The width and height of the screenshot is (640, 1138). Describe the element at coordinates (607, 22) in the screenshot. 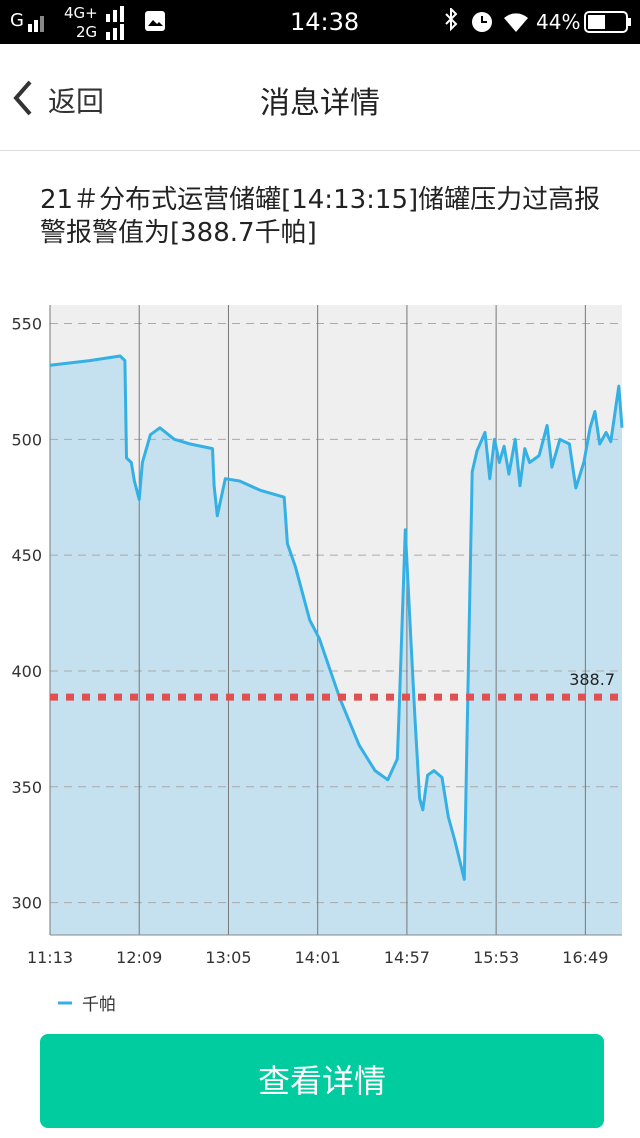

I see `battery-icon` at that location.